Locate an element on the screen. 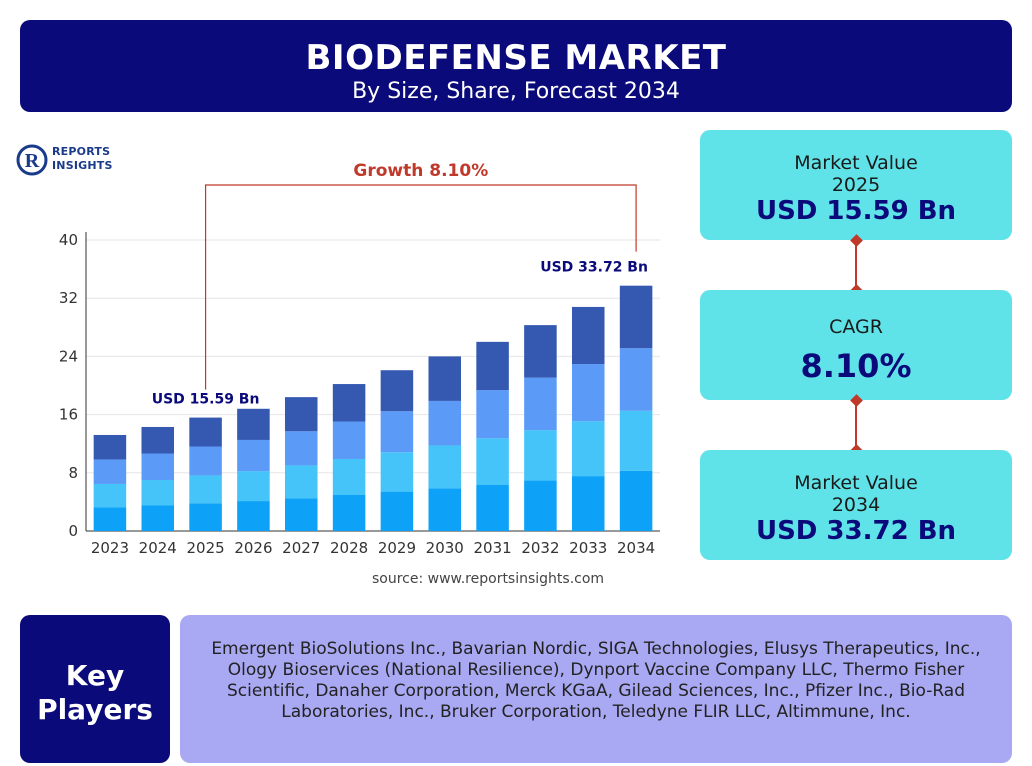 The height and width of the screenshot is (766, 1032). x-tick-label: 2029 is located at coordinates (397, 548).